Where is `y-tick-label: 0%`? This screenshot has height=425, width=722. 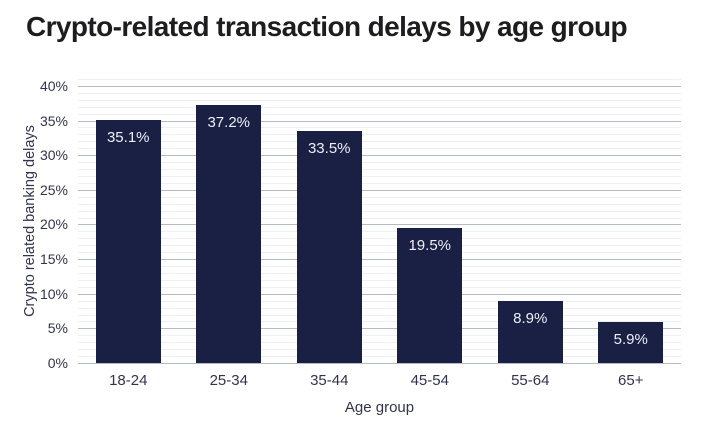
y-tick-label: 0% is located at coordinates (57, 363).